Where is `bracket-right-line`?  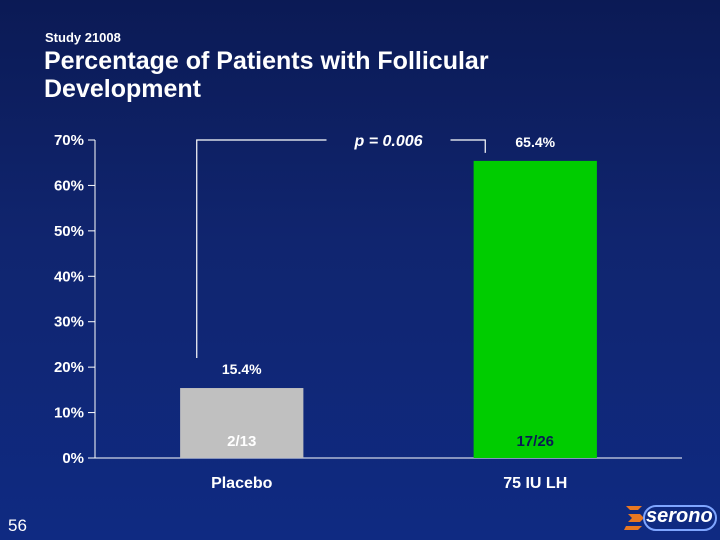 bracket-right-line is located at coordinates (468, 146).